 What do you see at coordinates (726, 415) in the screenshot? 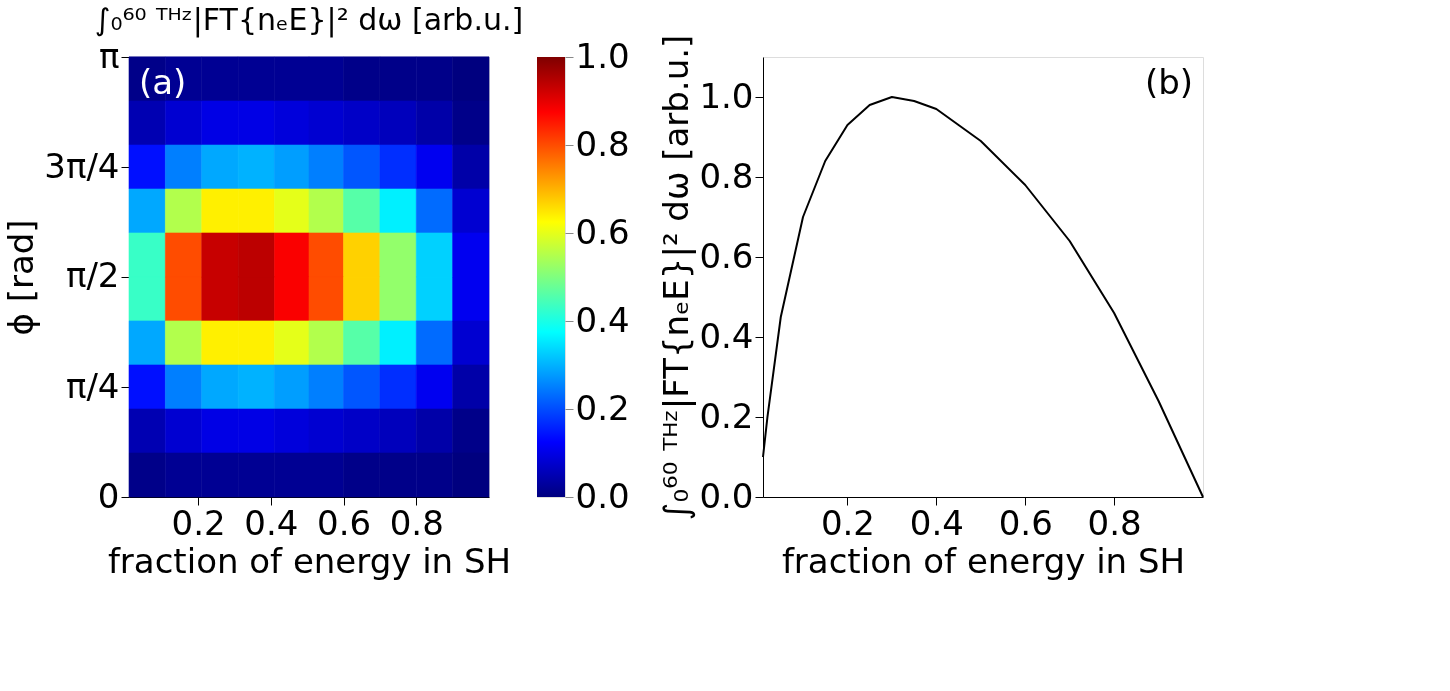
I see `y-tick-label: 0.2` at bounding box center [726, 415].